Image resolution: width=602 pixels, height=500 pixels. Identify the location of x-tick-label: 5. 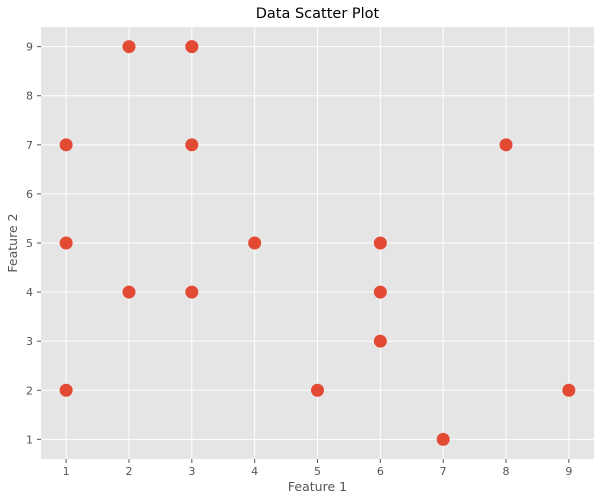
(317, 471).